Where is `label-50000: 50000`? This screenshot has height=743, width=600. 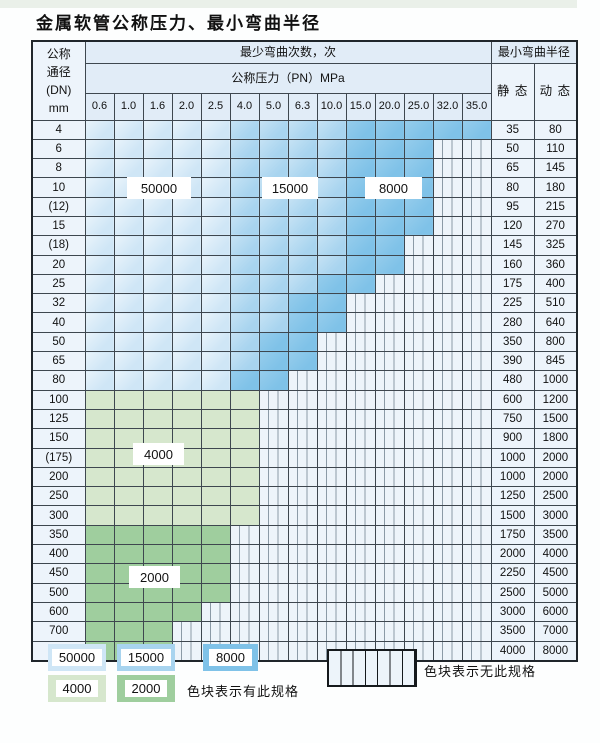
label-50000: 50000 is located at coordinates (159, 188).